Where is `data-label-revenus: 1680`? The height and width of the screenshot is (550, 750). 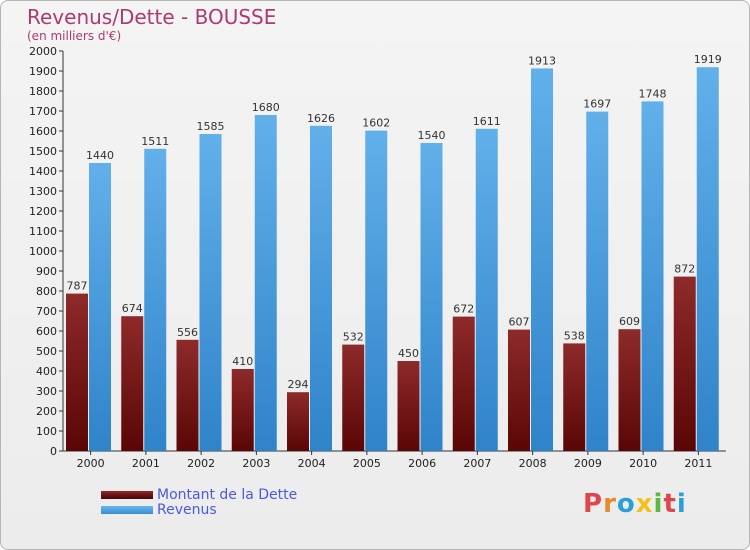 data-label-revenus: 1680 is located at coordinates (266, 107).